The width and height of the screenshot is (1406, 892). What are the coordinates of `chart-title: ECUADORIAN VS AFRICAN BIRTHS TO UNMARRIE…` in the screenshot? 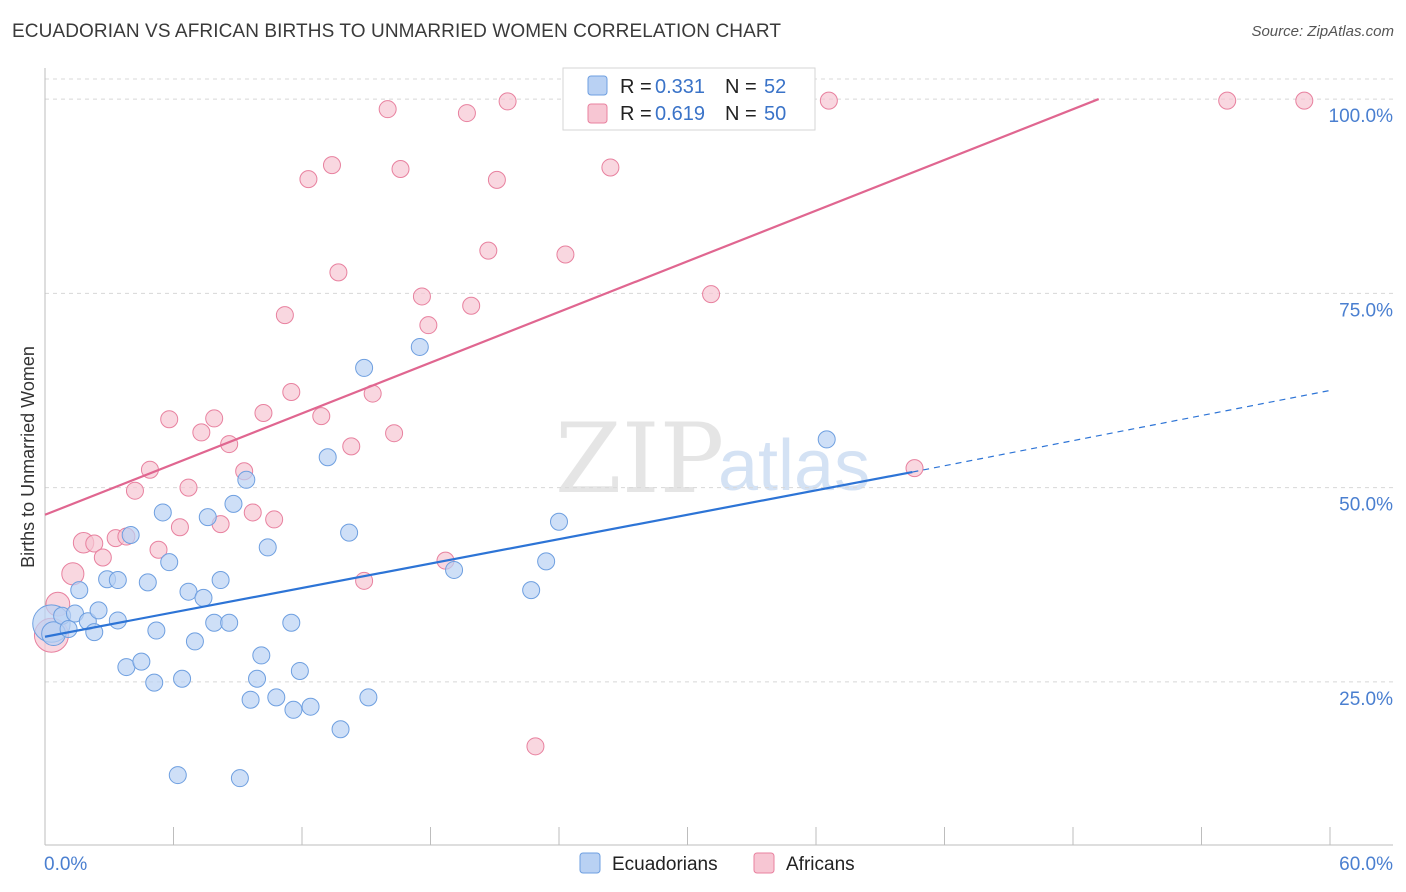 It's located at (397, 31).